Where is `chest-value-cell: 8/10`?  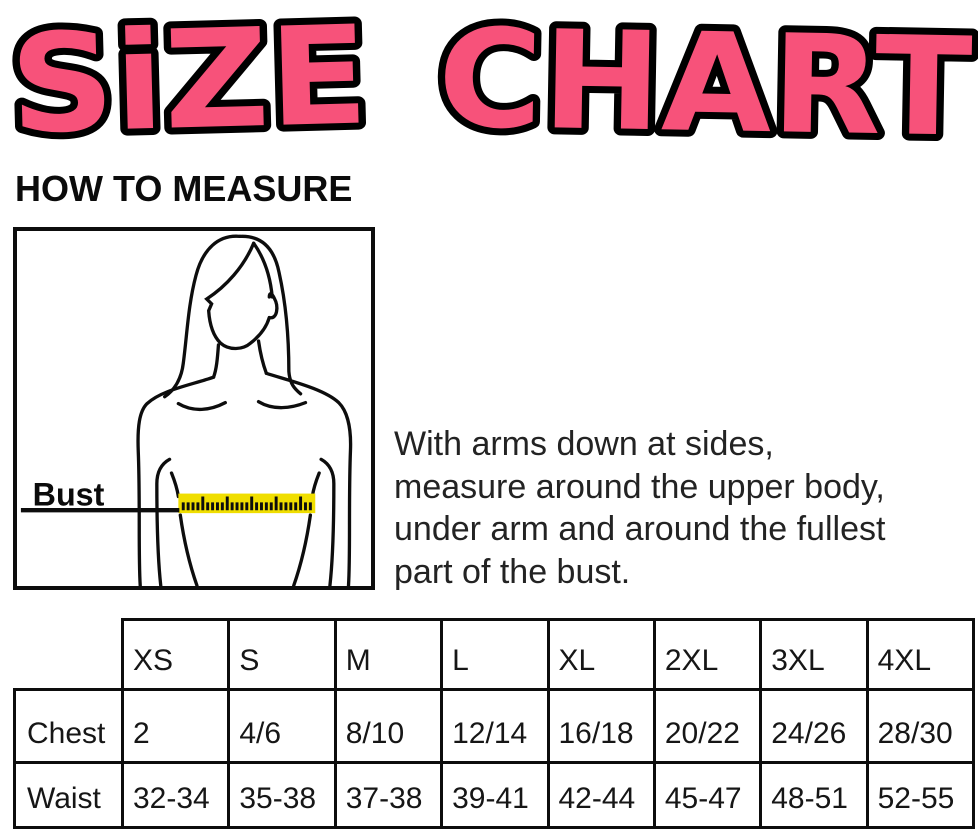
chest-value-cell: 8/10 is located at coordinates (388, 726).